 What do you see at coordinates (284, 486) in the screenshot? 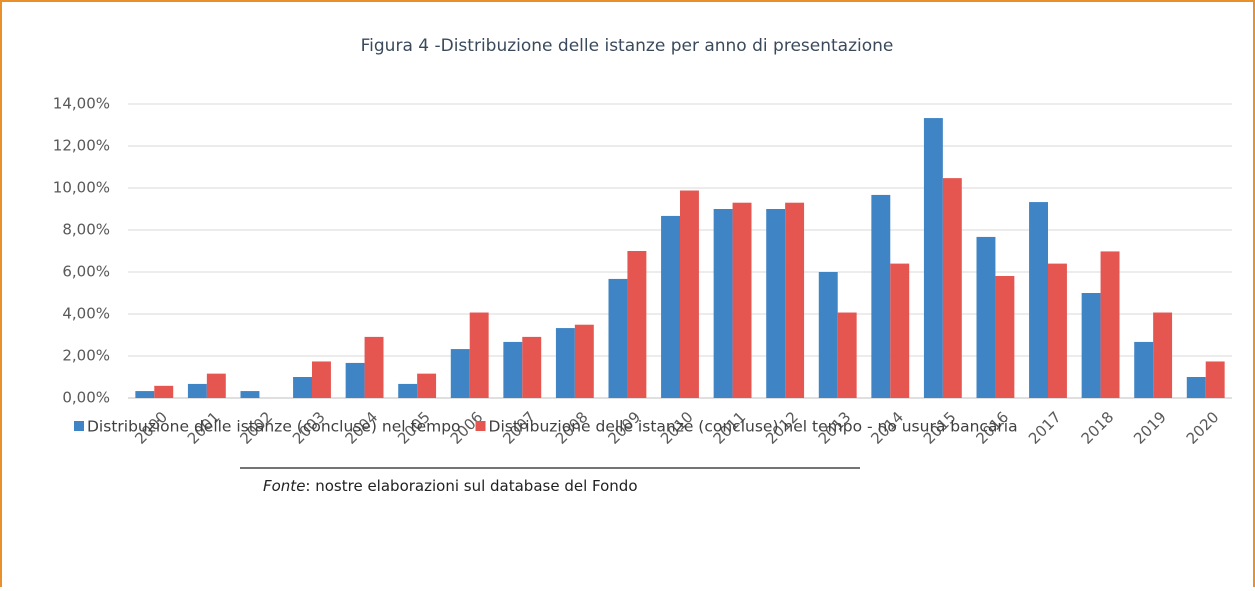
I see `source-label: Fonte` at bounding box center [284, 486].